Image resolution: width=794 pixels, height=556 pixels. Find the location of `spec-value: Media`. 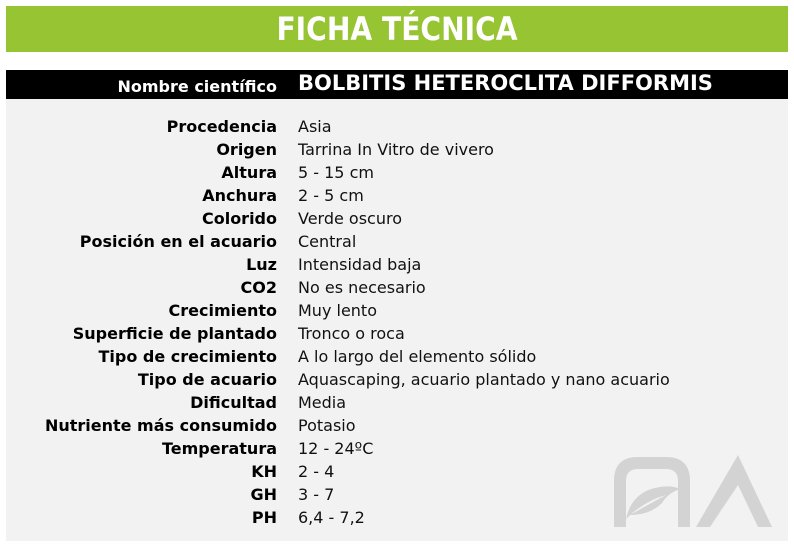

spec-value: Media is located at coordinates (322, 402).